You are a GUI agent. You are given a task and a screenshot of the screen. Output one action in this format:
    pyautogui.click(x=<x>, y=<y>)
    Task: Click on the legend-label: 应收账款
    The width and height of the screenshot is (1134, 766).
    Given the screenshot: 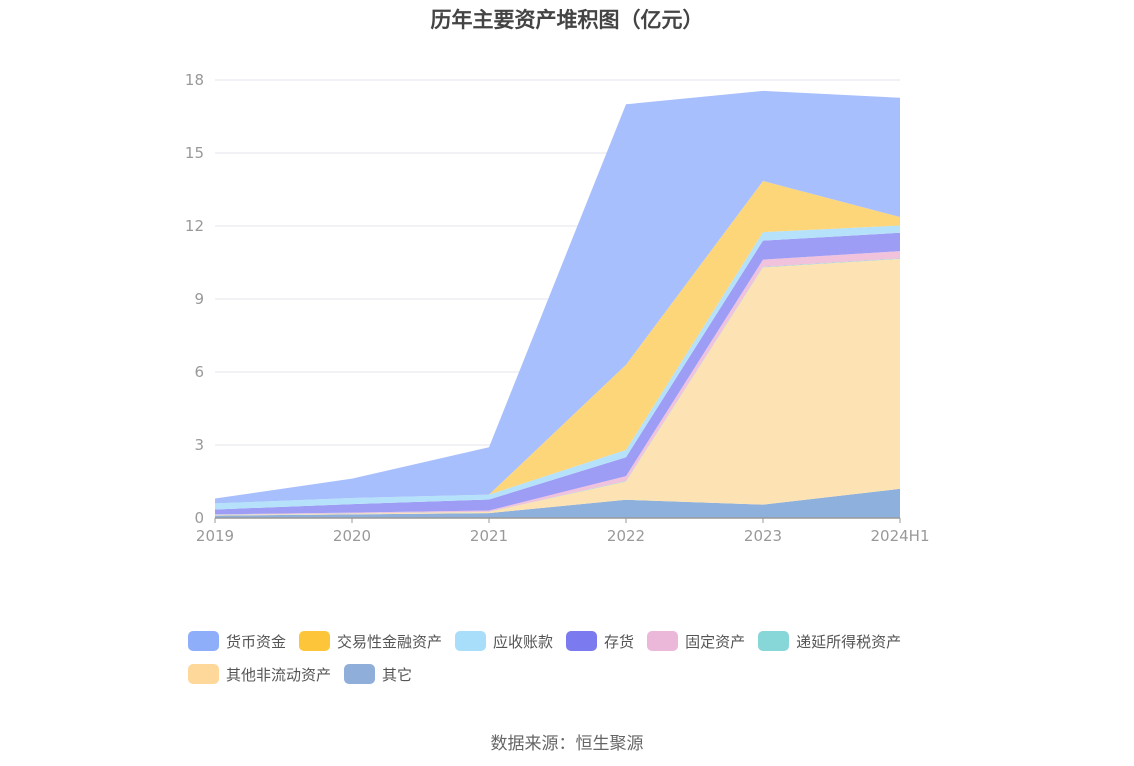 What is the action you would take?
    pyautogui.click(x=523, y=641)
    